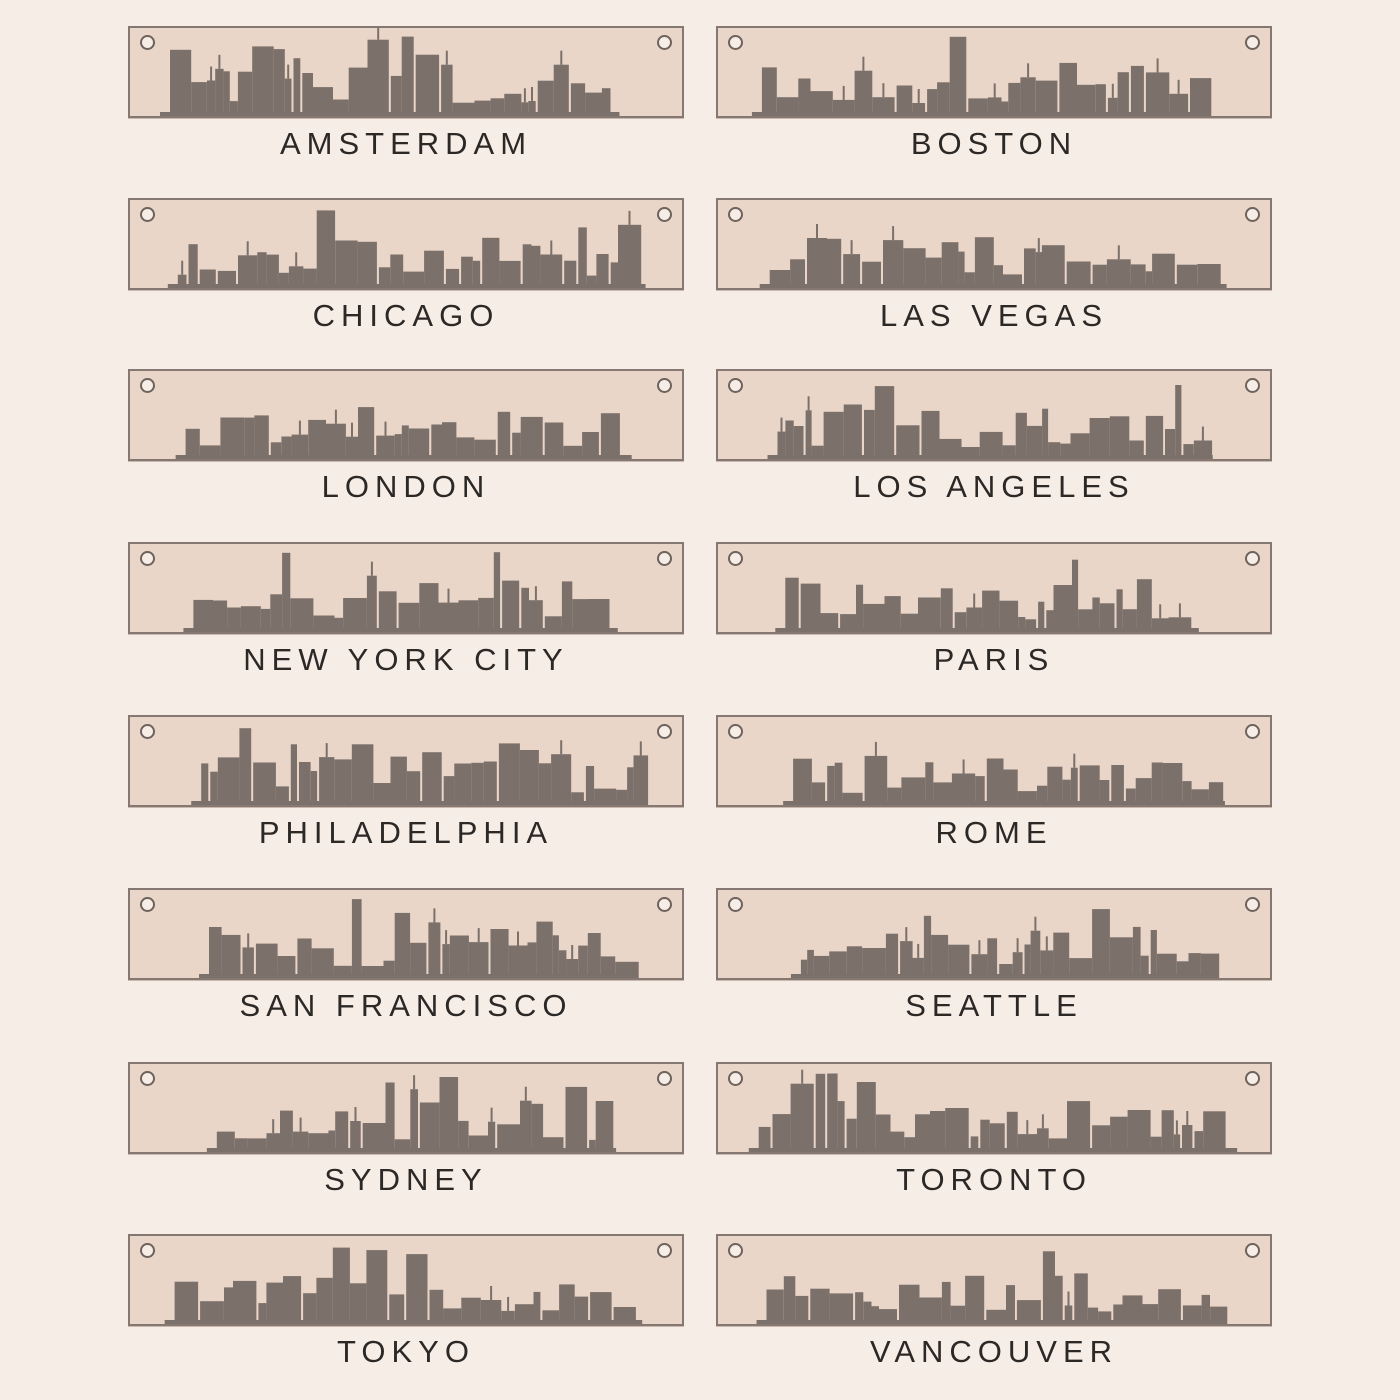 This screenshot has height=1400, width=1400. What do you see at coordinates (403, 433) in the screenshot?
I see `skyline-silhouette` at bounding box center [403, 433].